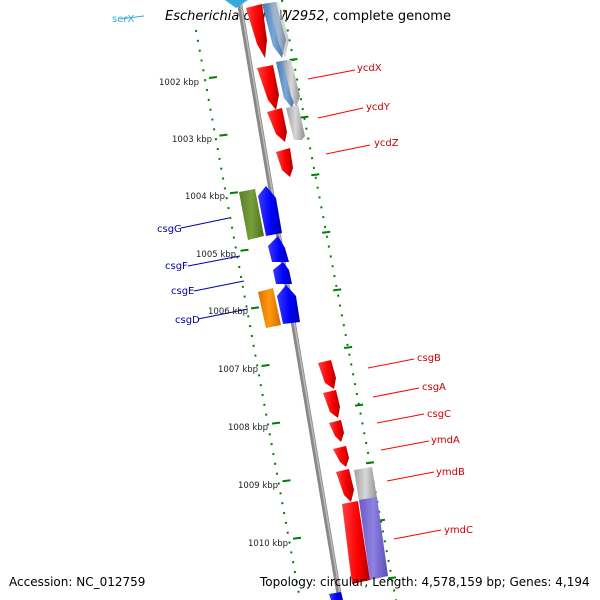  I want to click on ruler-label-1003: 1003 kbp, so click(192, 140).